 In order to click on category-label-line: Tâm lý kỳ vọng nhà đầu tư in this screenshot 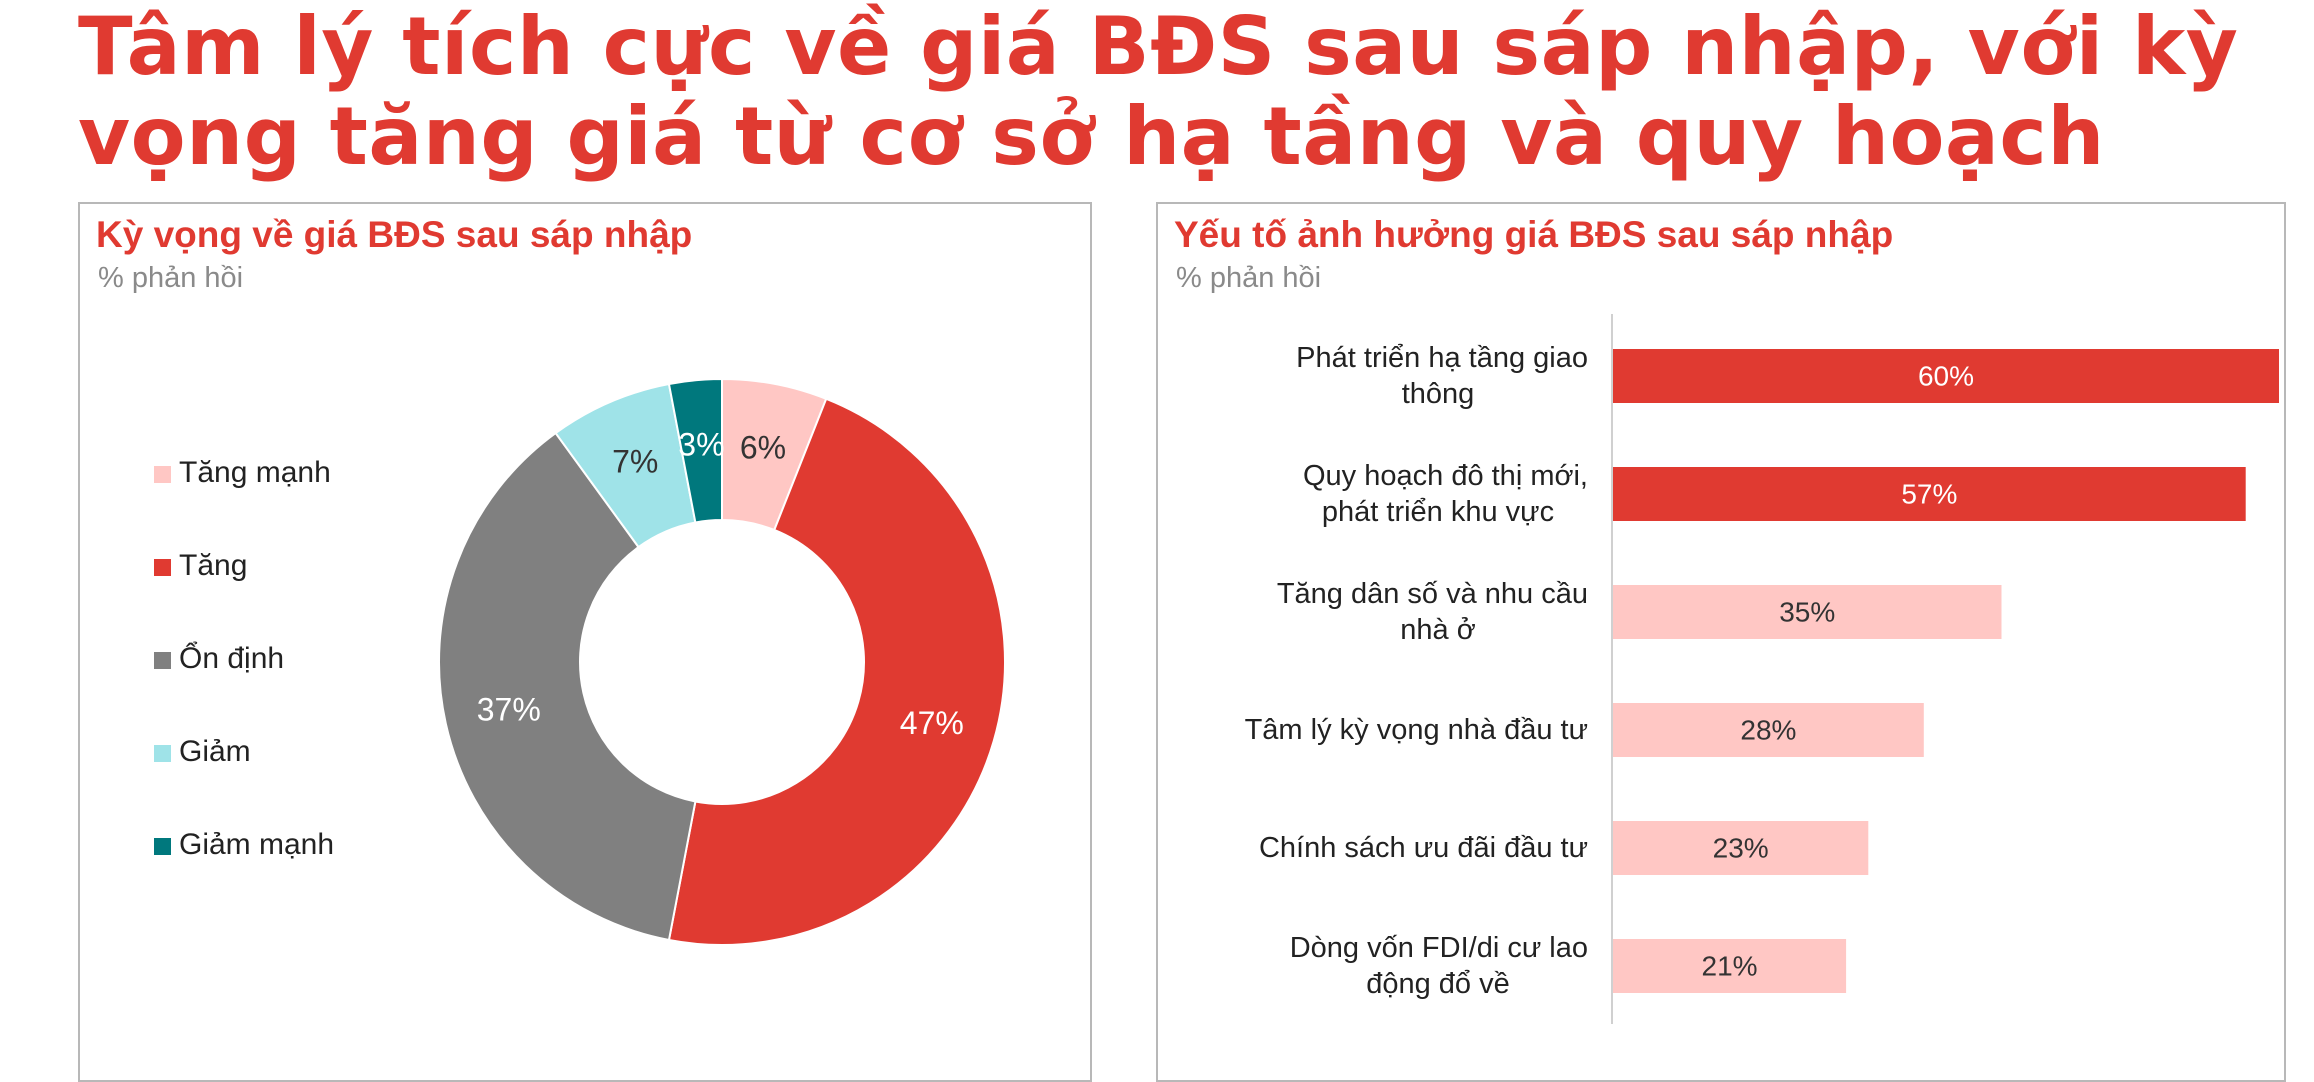, I will do `click(1416, 730)`.